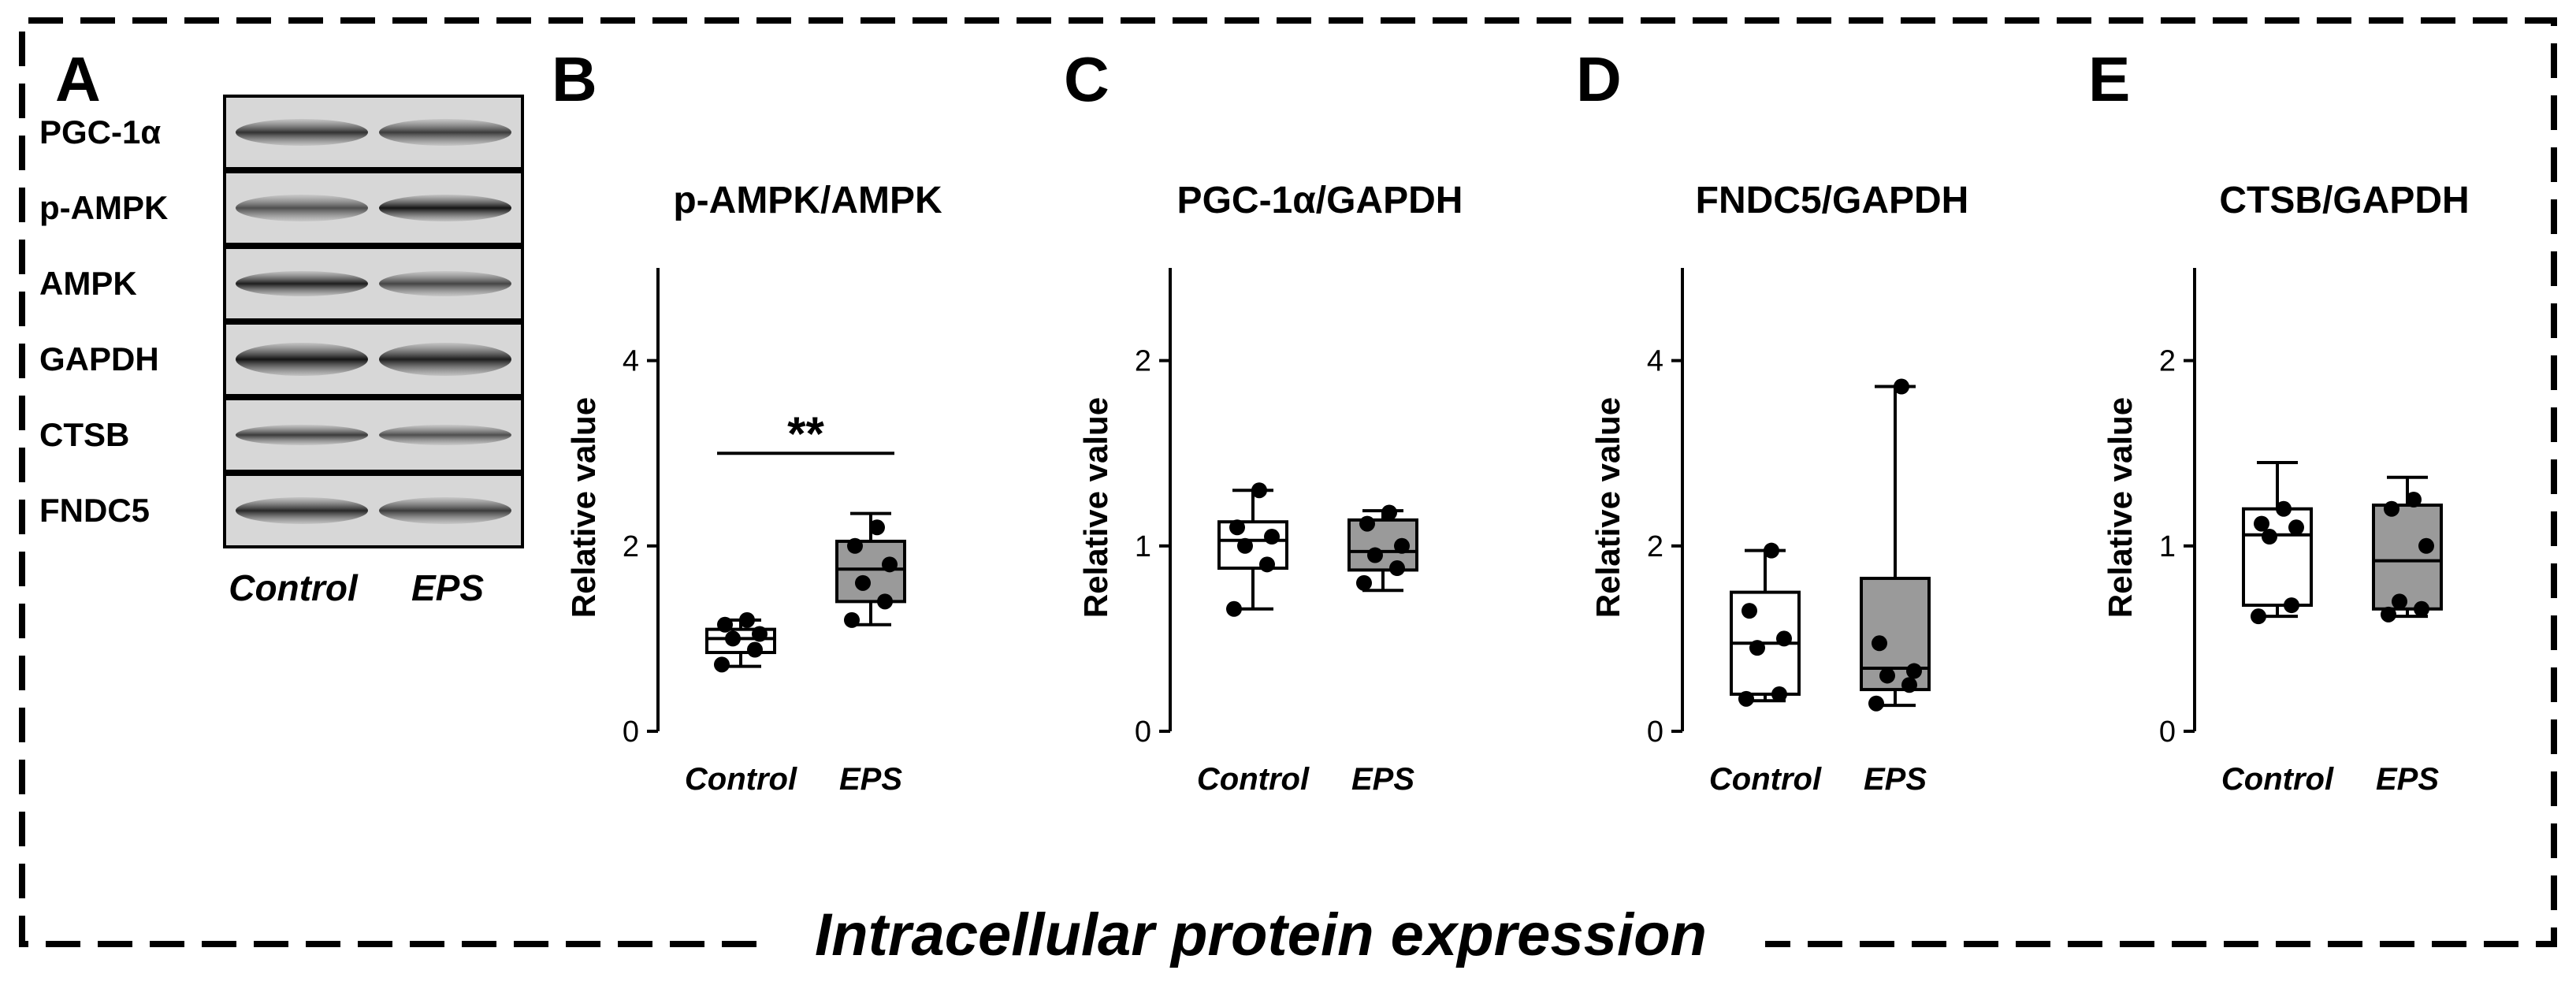 The width and height of the screenshot is (2576, 985). I want to click on panel-letter: E, so click(2109, 79).